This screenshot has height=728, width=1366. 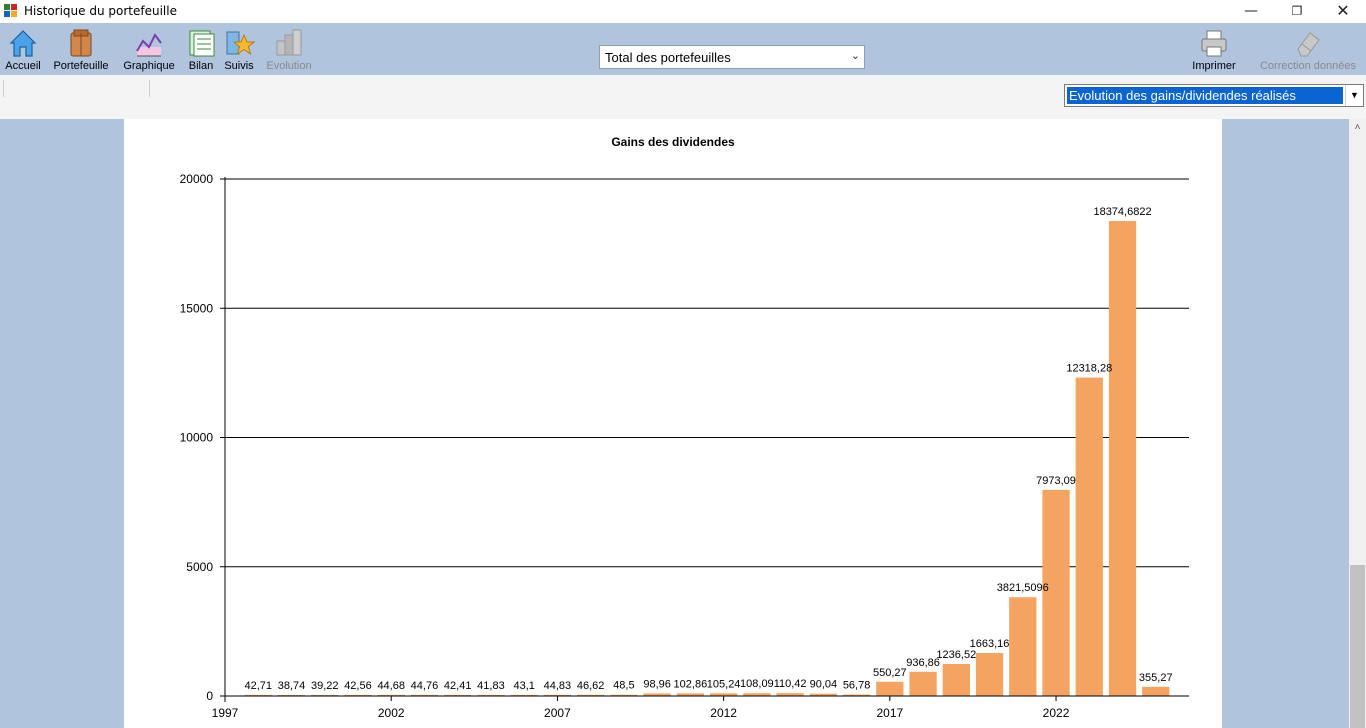 I want to click on scroll-thumb, so click(x=1357, y=646).